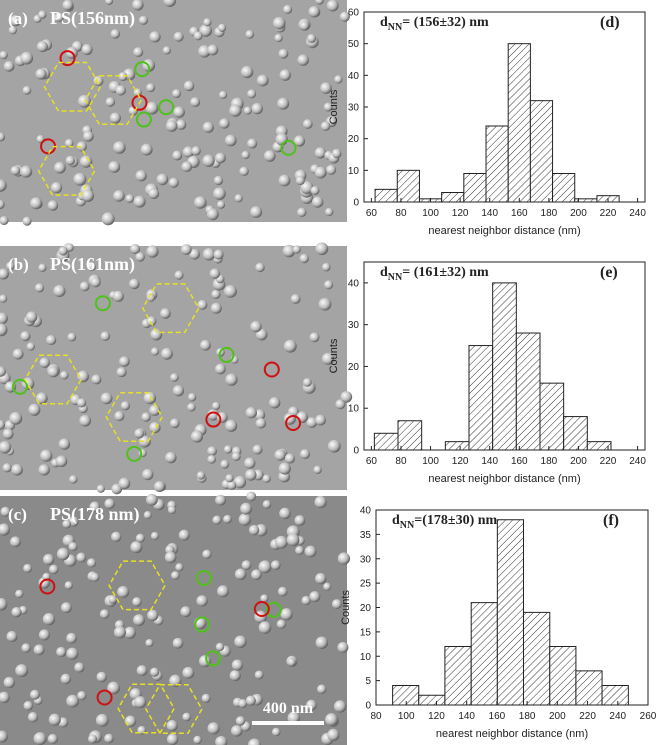 This screenshot has height=745, width=661. Describe the element at coordinates (455, 520) in the screenshot. I see `annotation-text: =(178±30) nm` at that location.